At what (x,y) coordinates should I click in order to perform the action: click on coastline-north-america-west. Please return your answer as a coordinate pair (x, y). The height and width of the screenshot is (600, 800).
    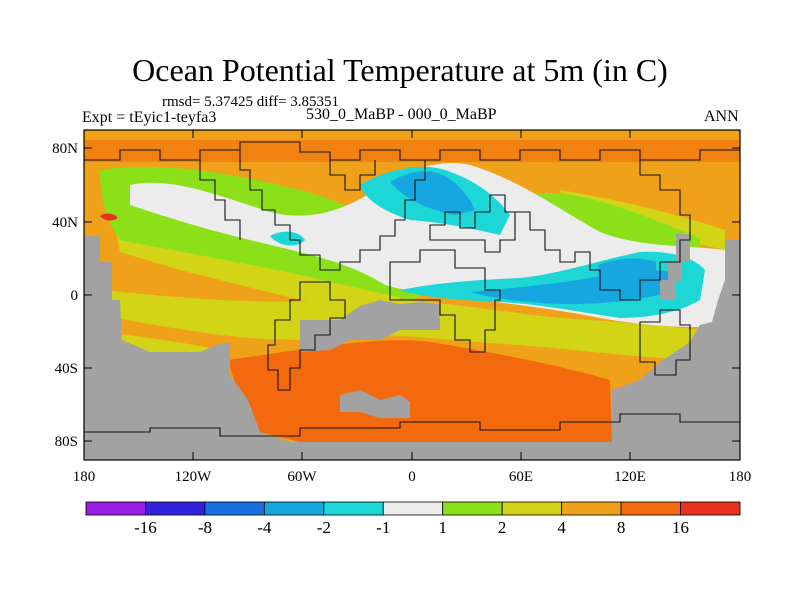
    Looking at the image, I should click on (220, 200).